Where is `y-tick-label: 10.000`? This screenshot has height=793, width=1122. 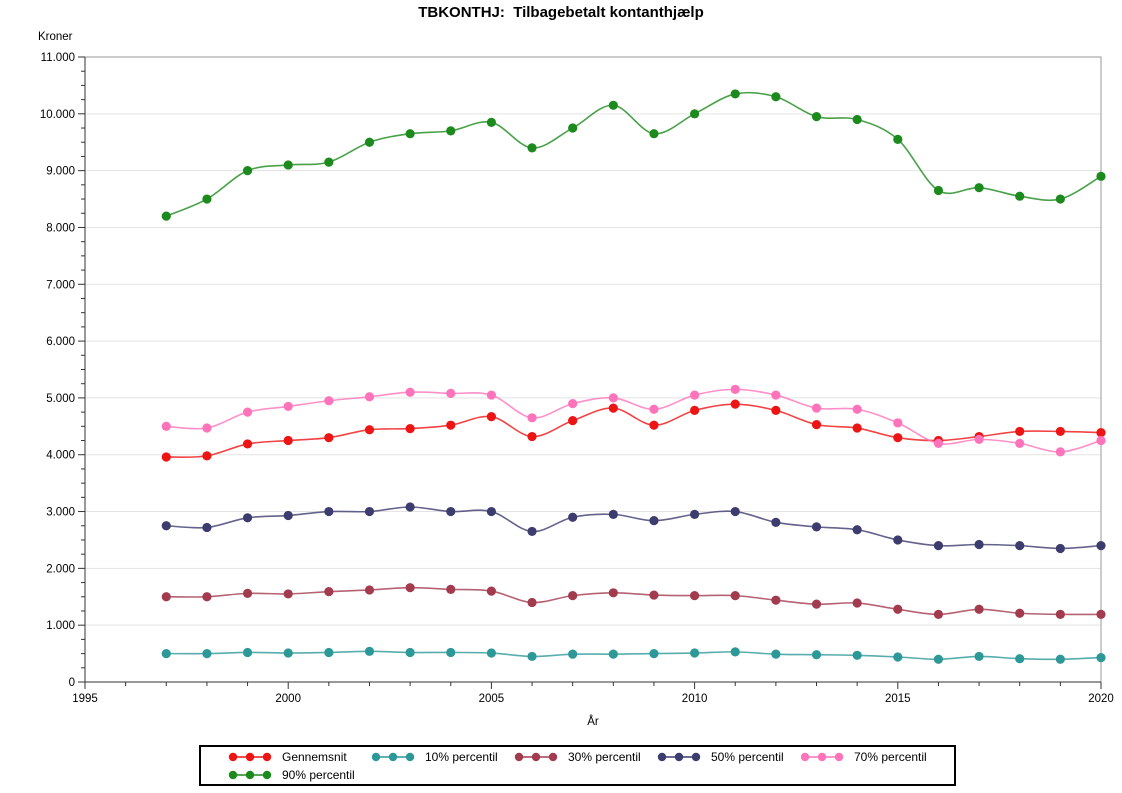 y-tick-label: 10.000 is located at coordinates (57, 115).